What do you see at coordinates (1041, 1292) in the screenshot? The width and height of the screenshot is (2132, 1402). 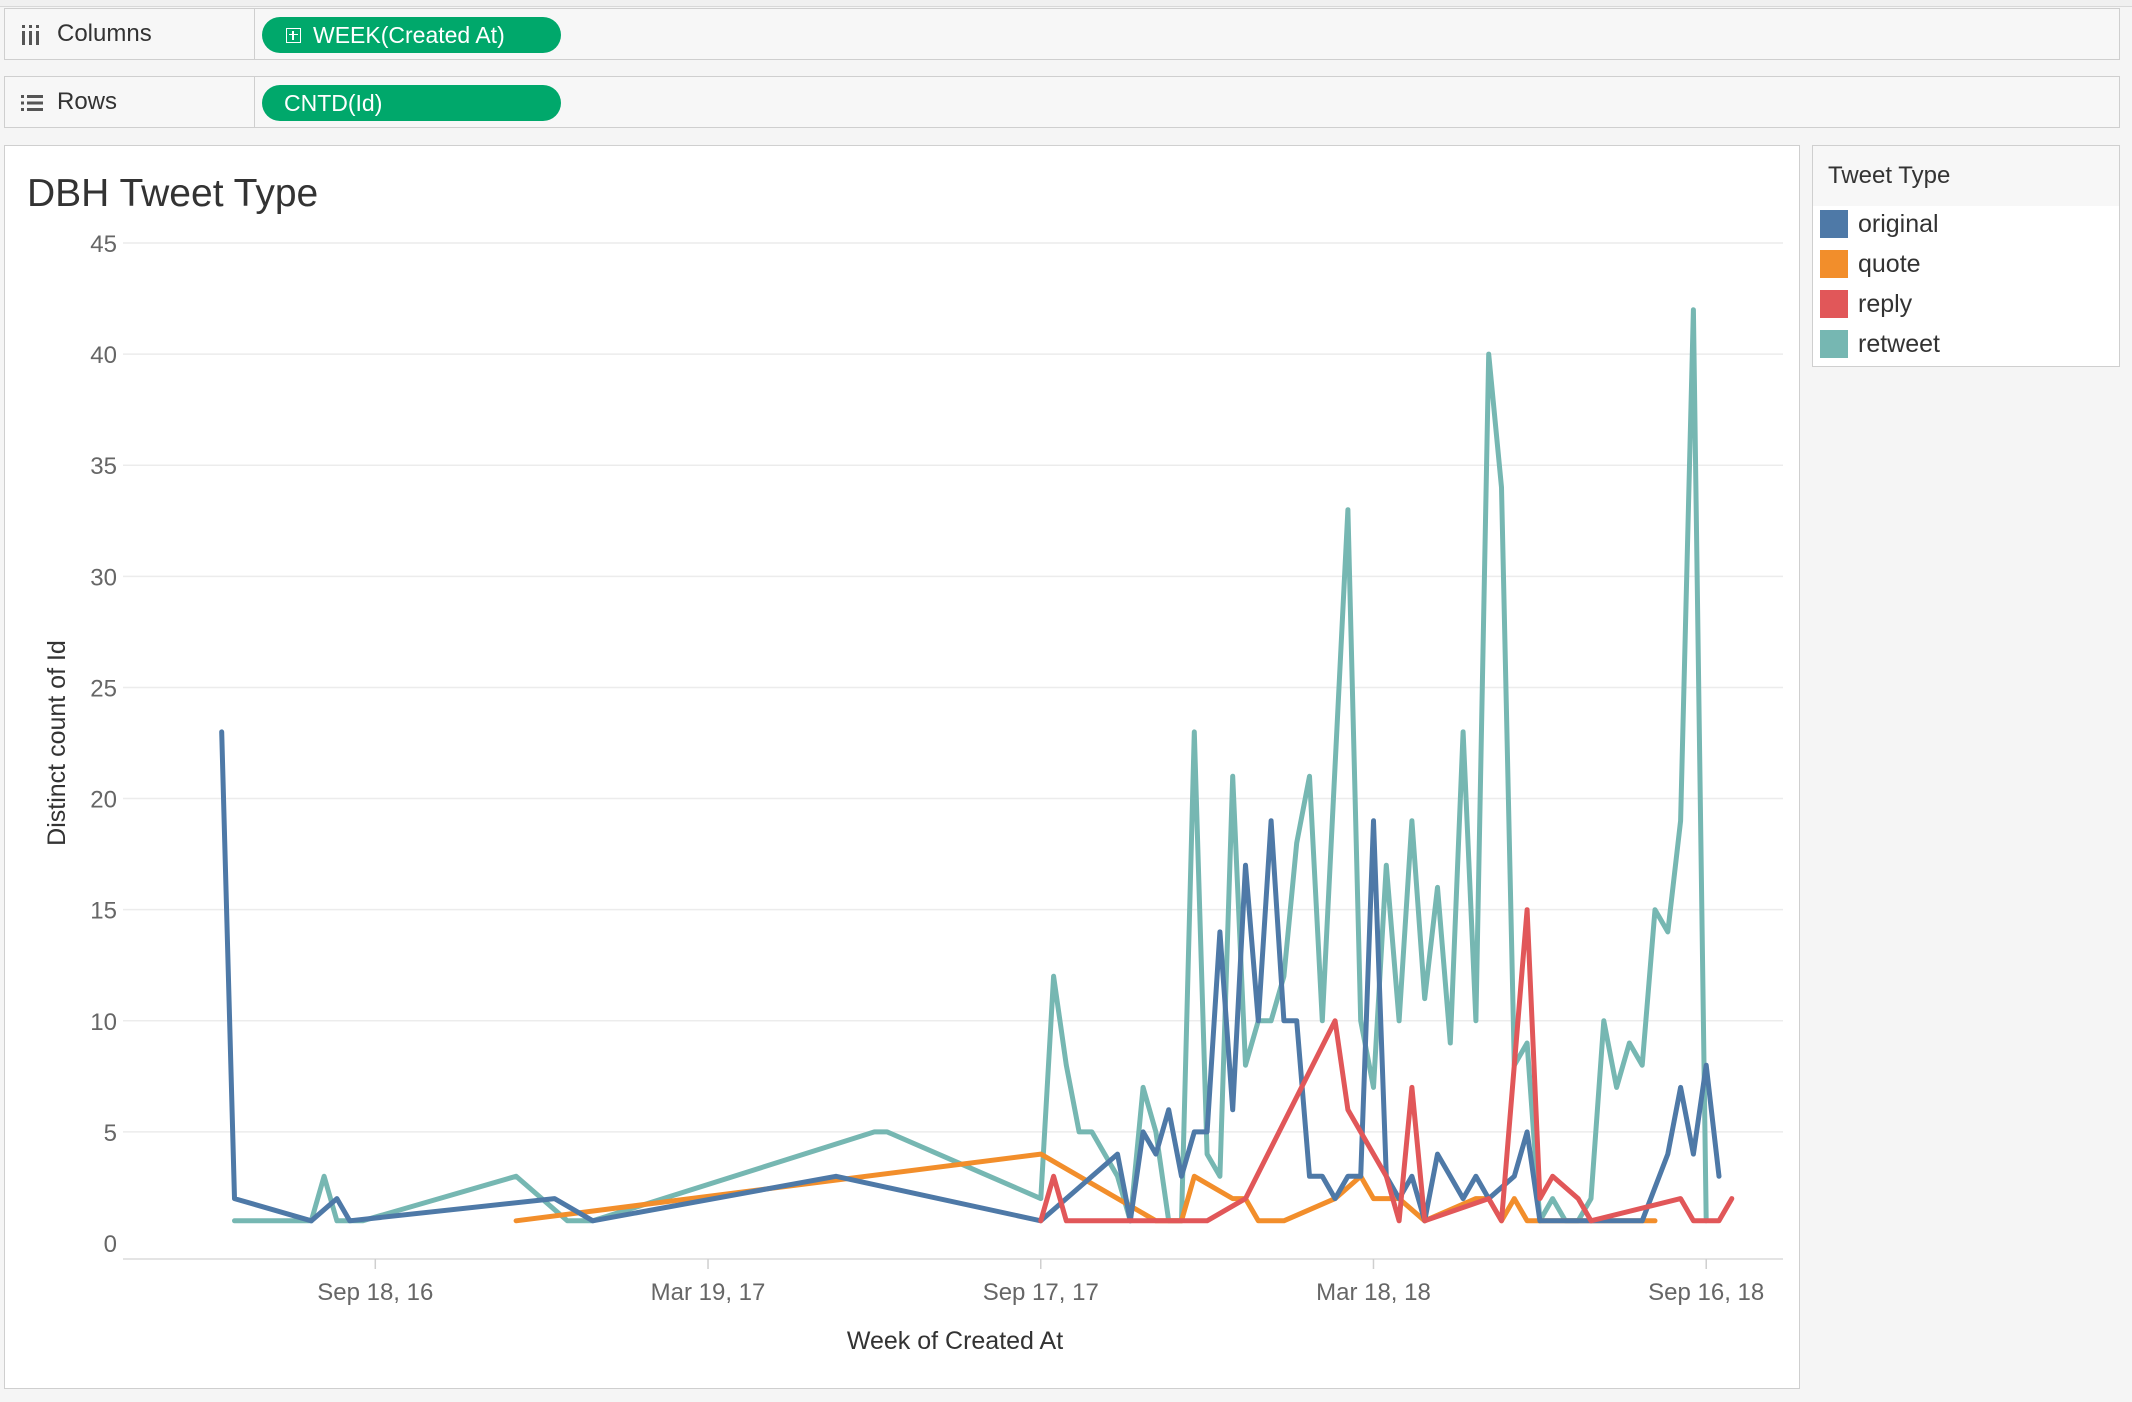 I see `x-tick-label-2: Sep 17, 17` at bounding box center [1041, 1292].